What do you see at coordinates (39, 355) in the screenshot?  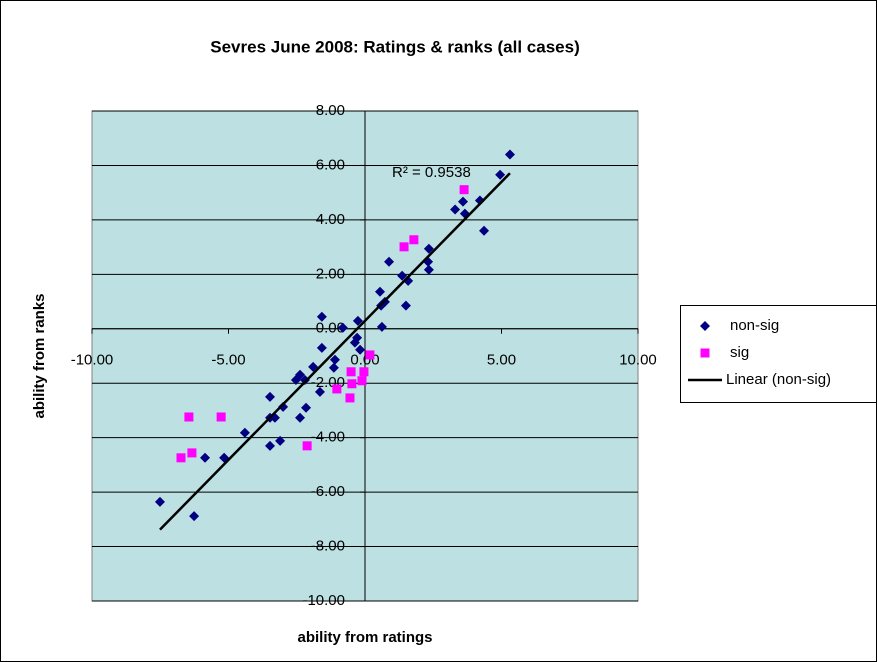 I see `y-axis-label: ability from ranks` at bounding box center [39, 355].